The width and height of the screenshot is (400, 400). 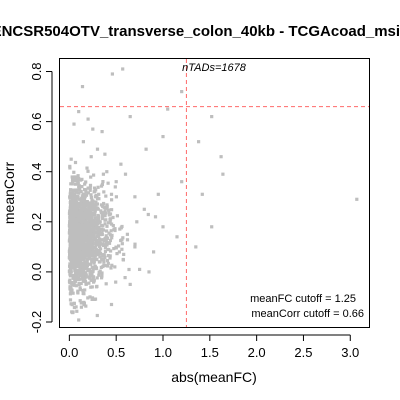 What do you see at coordinates (41, 197) in the screenshot?
I see `y-axis: -0.2 0.0 0.2 0.4 0.6 0.8` at bounding box center [41, 197].